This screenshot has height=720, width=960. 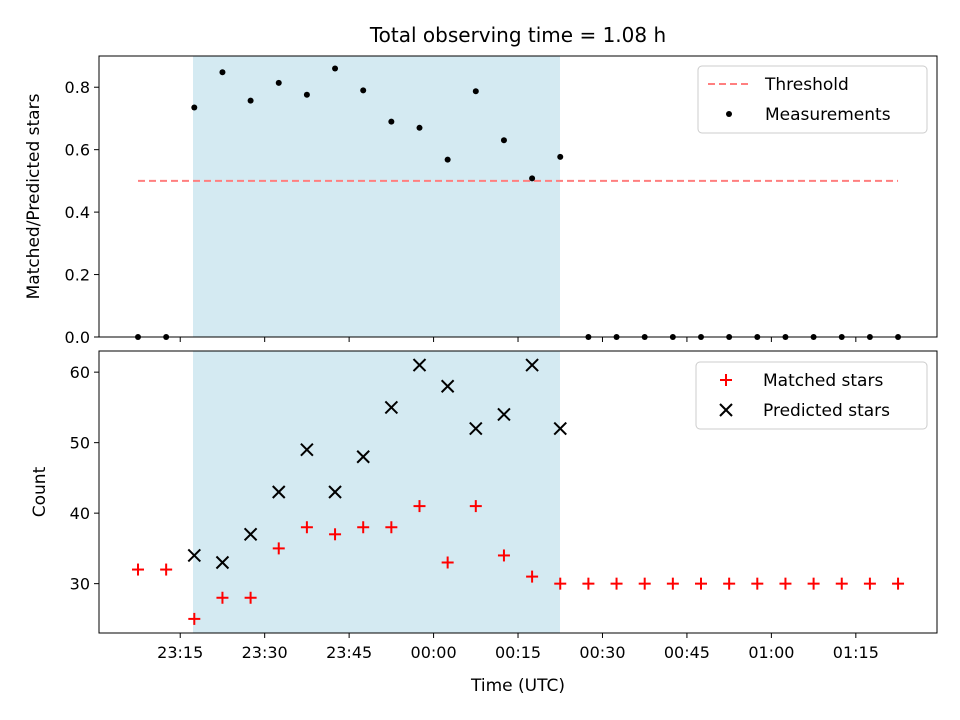 I want to click on top-legend: Threshold Measurements, so click(x=812, y=99).